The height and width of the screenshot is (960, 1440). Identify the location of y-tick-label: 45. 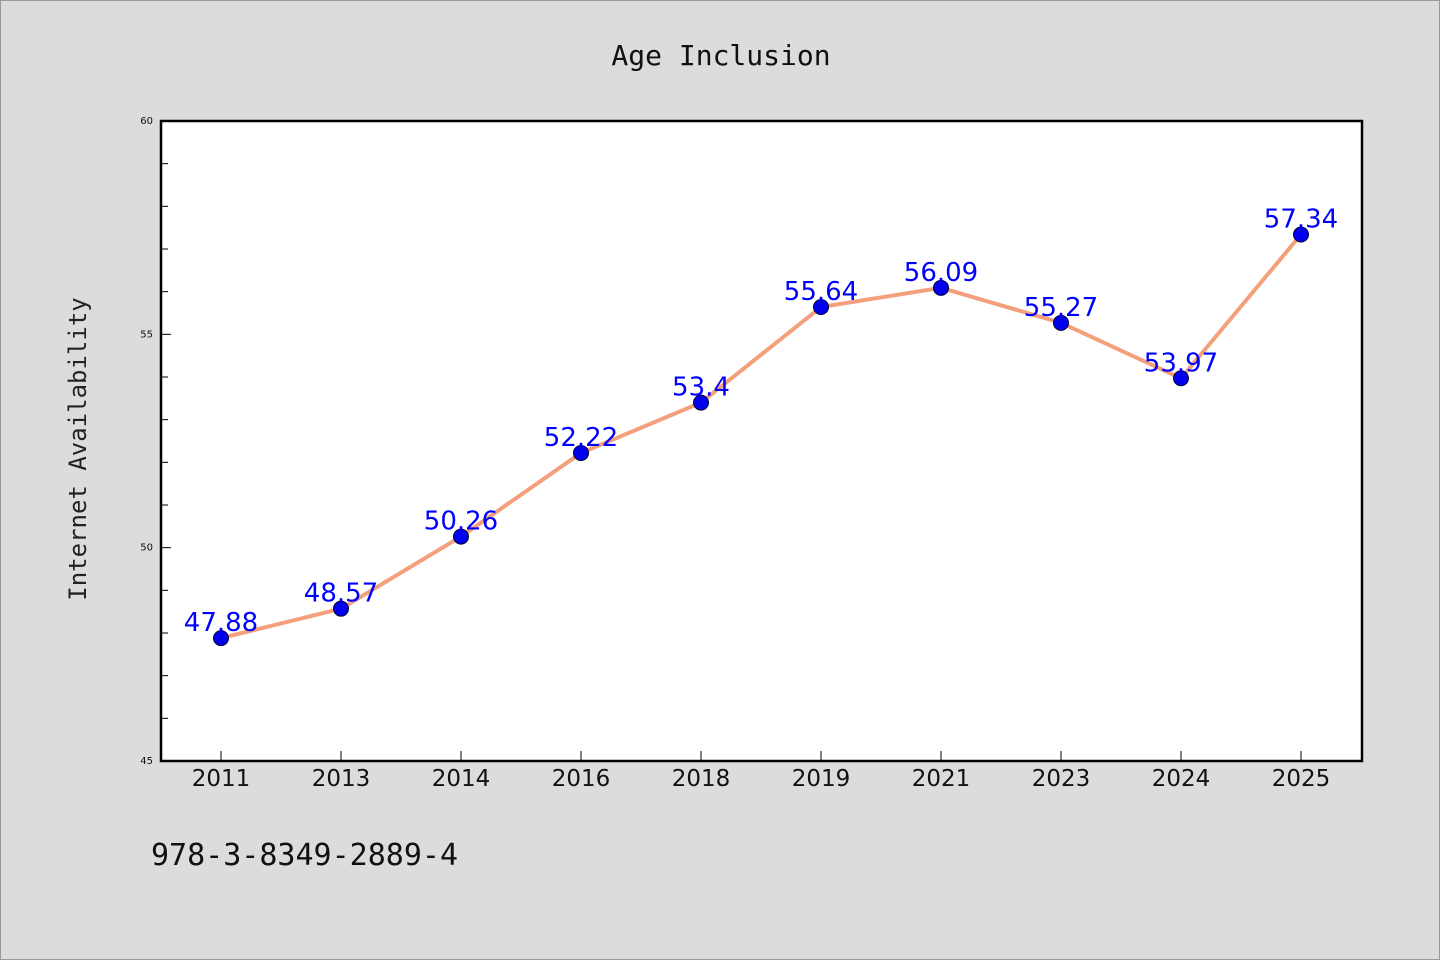
(146, 761).